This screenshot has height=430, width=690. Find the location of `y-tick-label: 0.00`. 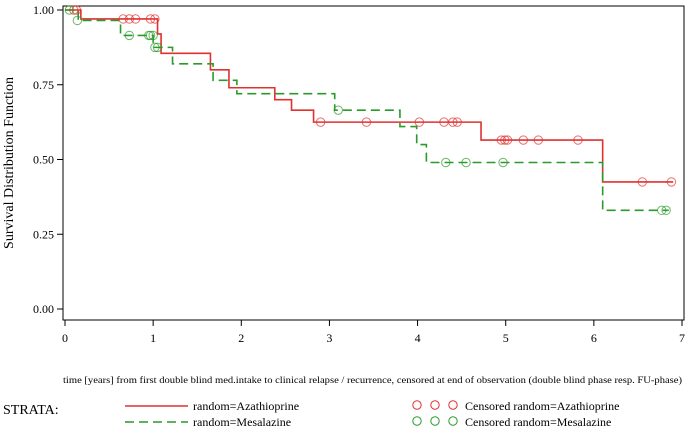

y-tick-label: 0.00 is located at coordinates (43, 309).